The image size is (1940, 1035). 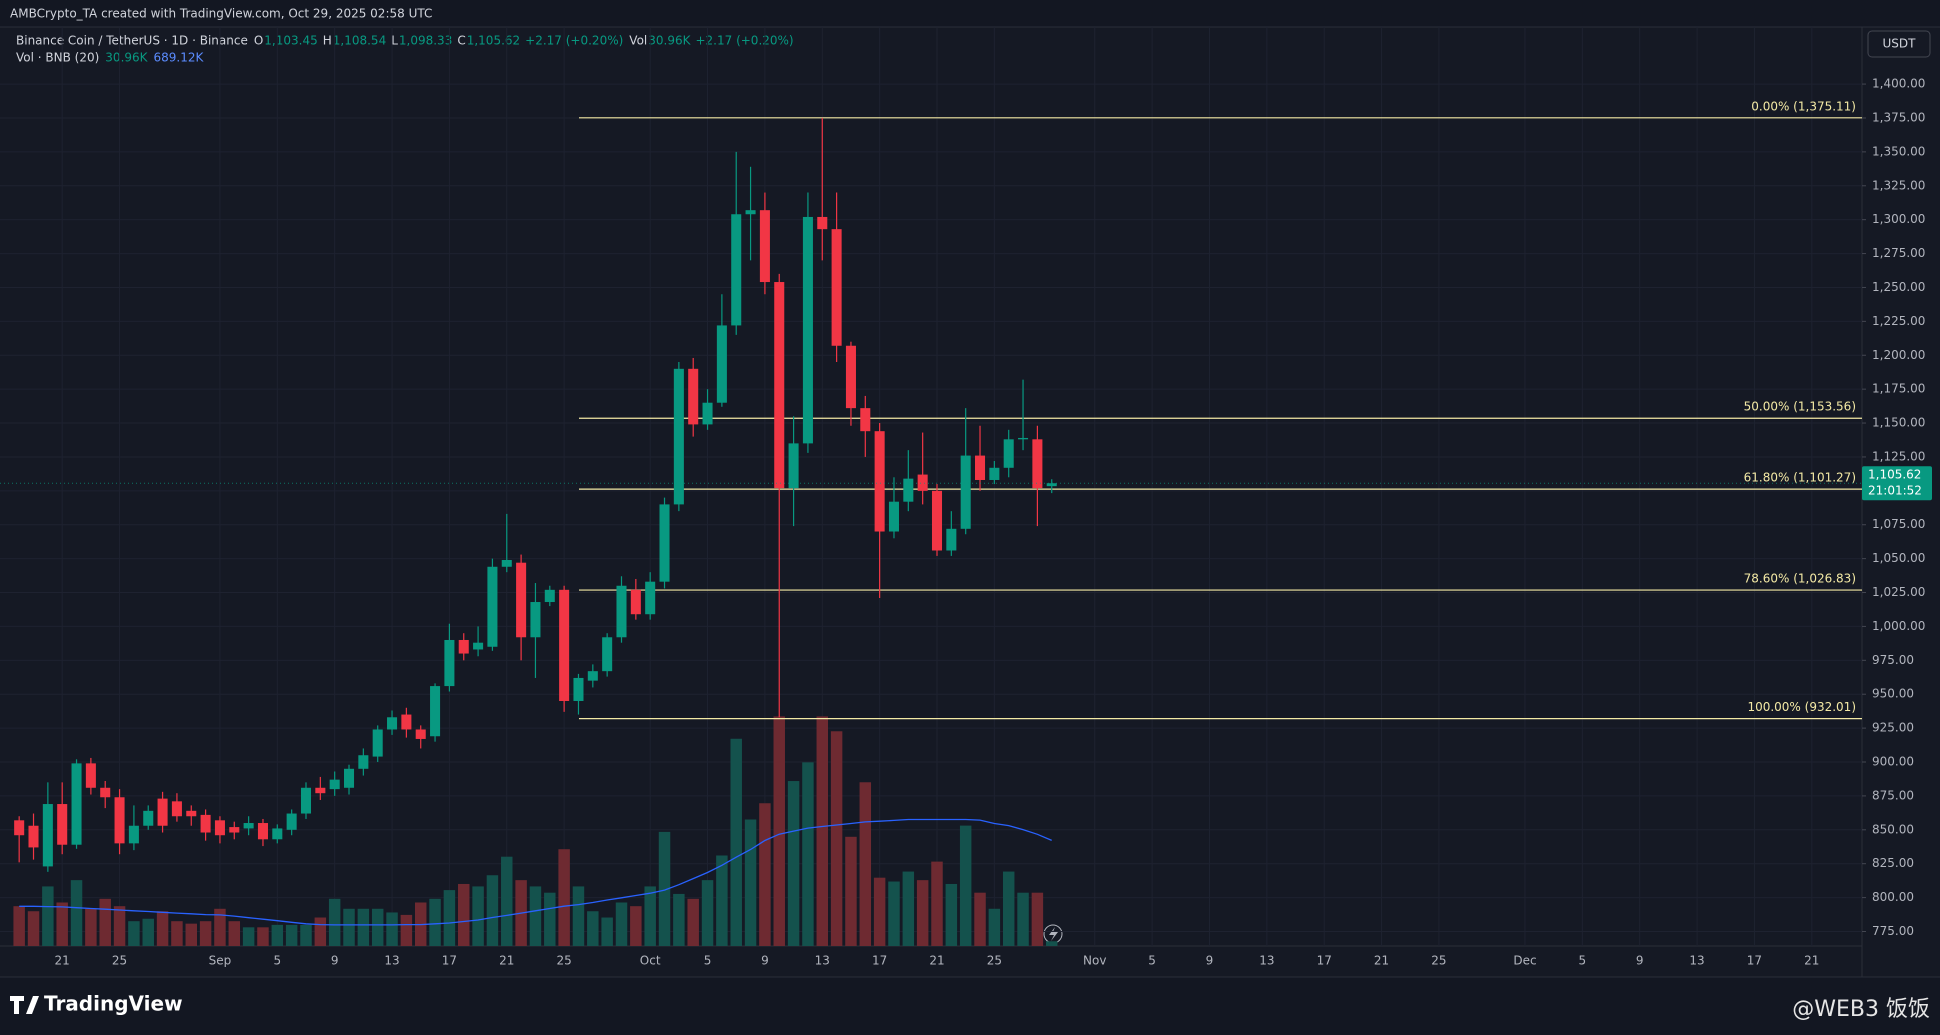 I want to click on legend-text: 689.12K, so click(x=179, y=58).